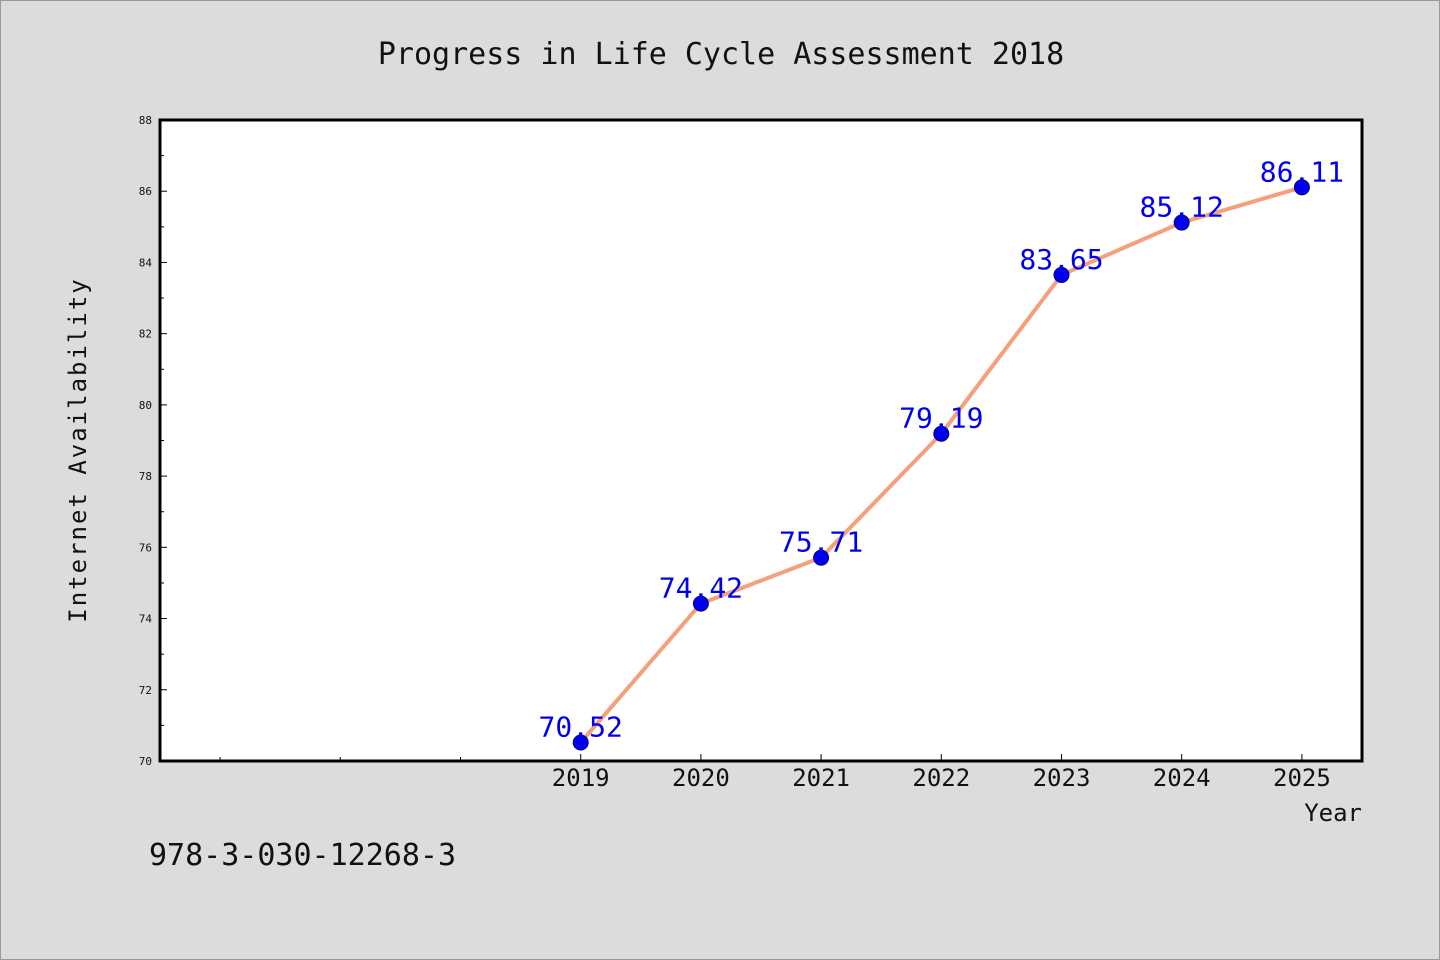 Image resolution: width=1440 pixels, height=960 pixels. What do you see at coordinates (1333, 813) in the screenshot?
I see `x-axis-label: Year` at bounding box center [1333, 813].